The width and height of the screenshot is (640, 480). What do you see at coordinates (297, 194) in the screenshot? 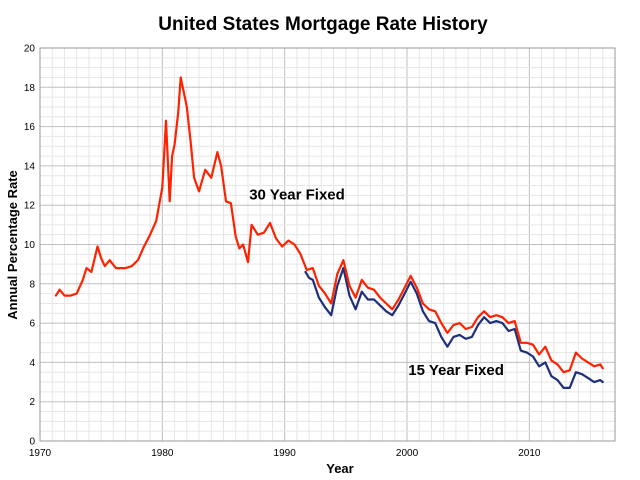
I see `series-annotation: 30 Year Fixed` at bounding box center [297, 194].